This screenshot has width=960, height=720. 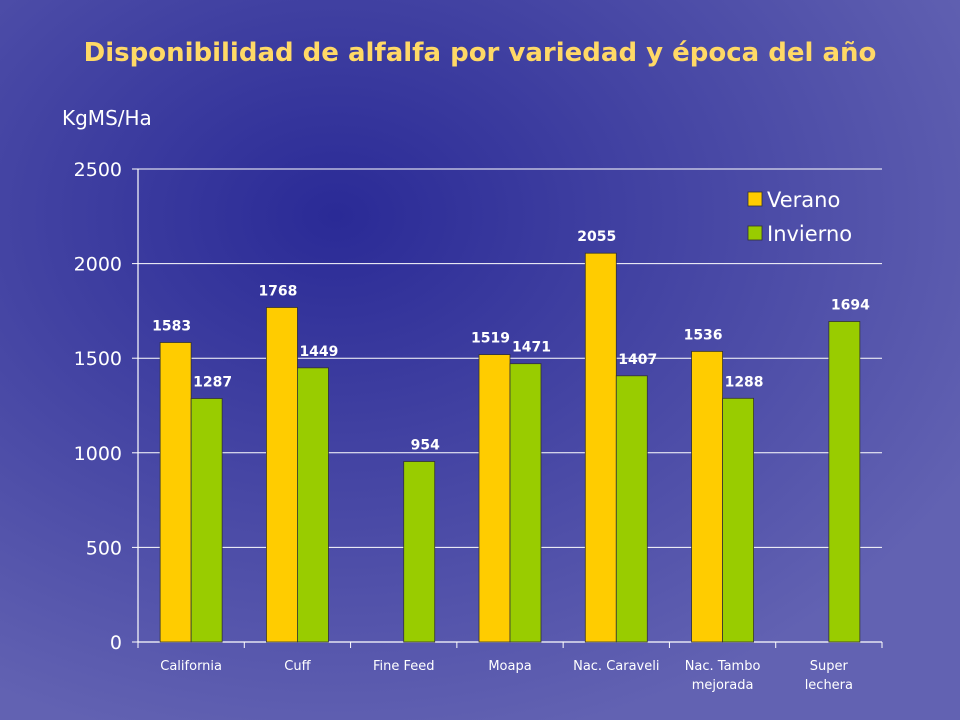 I want to click on legend-label-invierno: Invierno, so click(x=809, y=234).